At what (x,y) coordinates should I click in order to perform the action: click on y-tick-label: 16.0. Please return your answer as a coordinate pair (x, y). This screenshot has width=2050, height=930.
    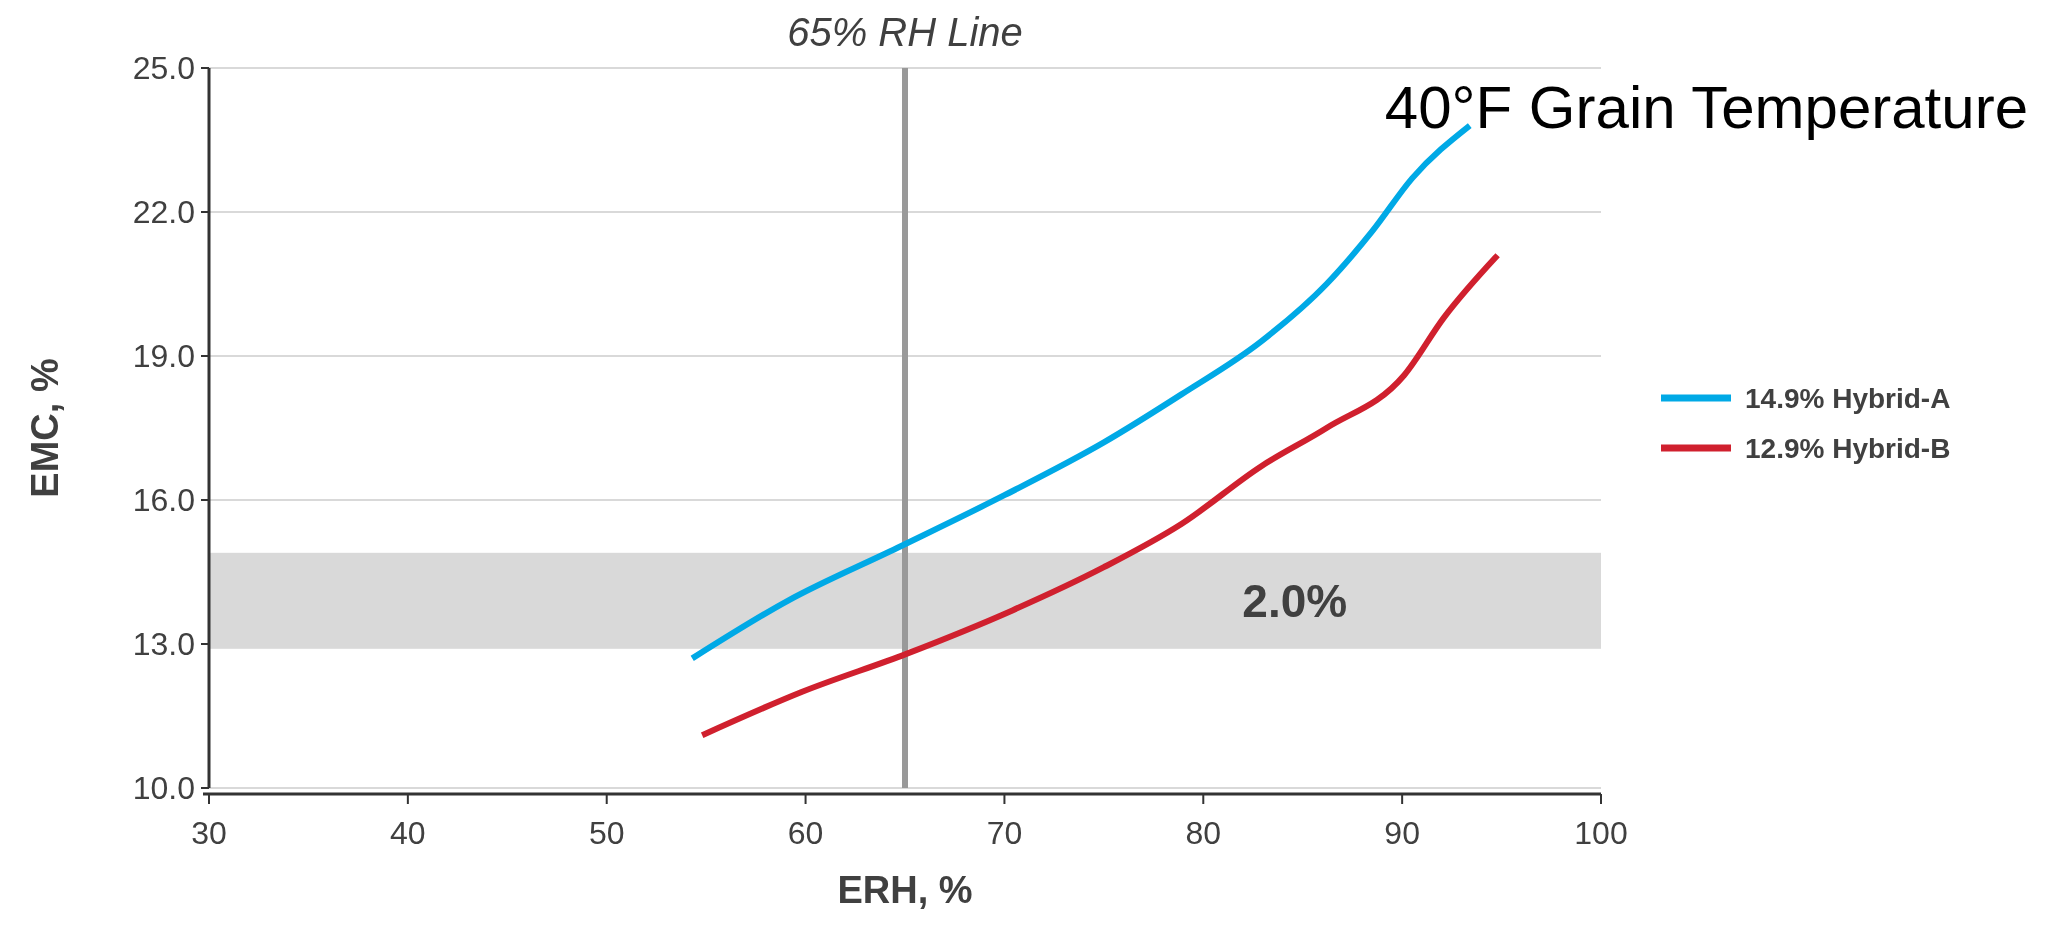
    Looking at the image, I should click on (163, 500).